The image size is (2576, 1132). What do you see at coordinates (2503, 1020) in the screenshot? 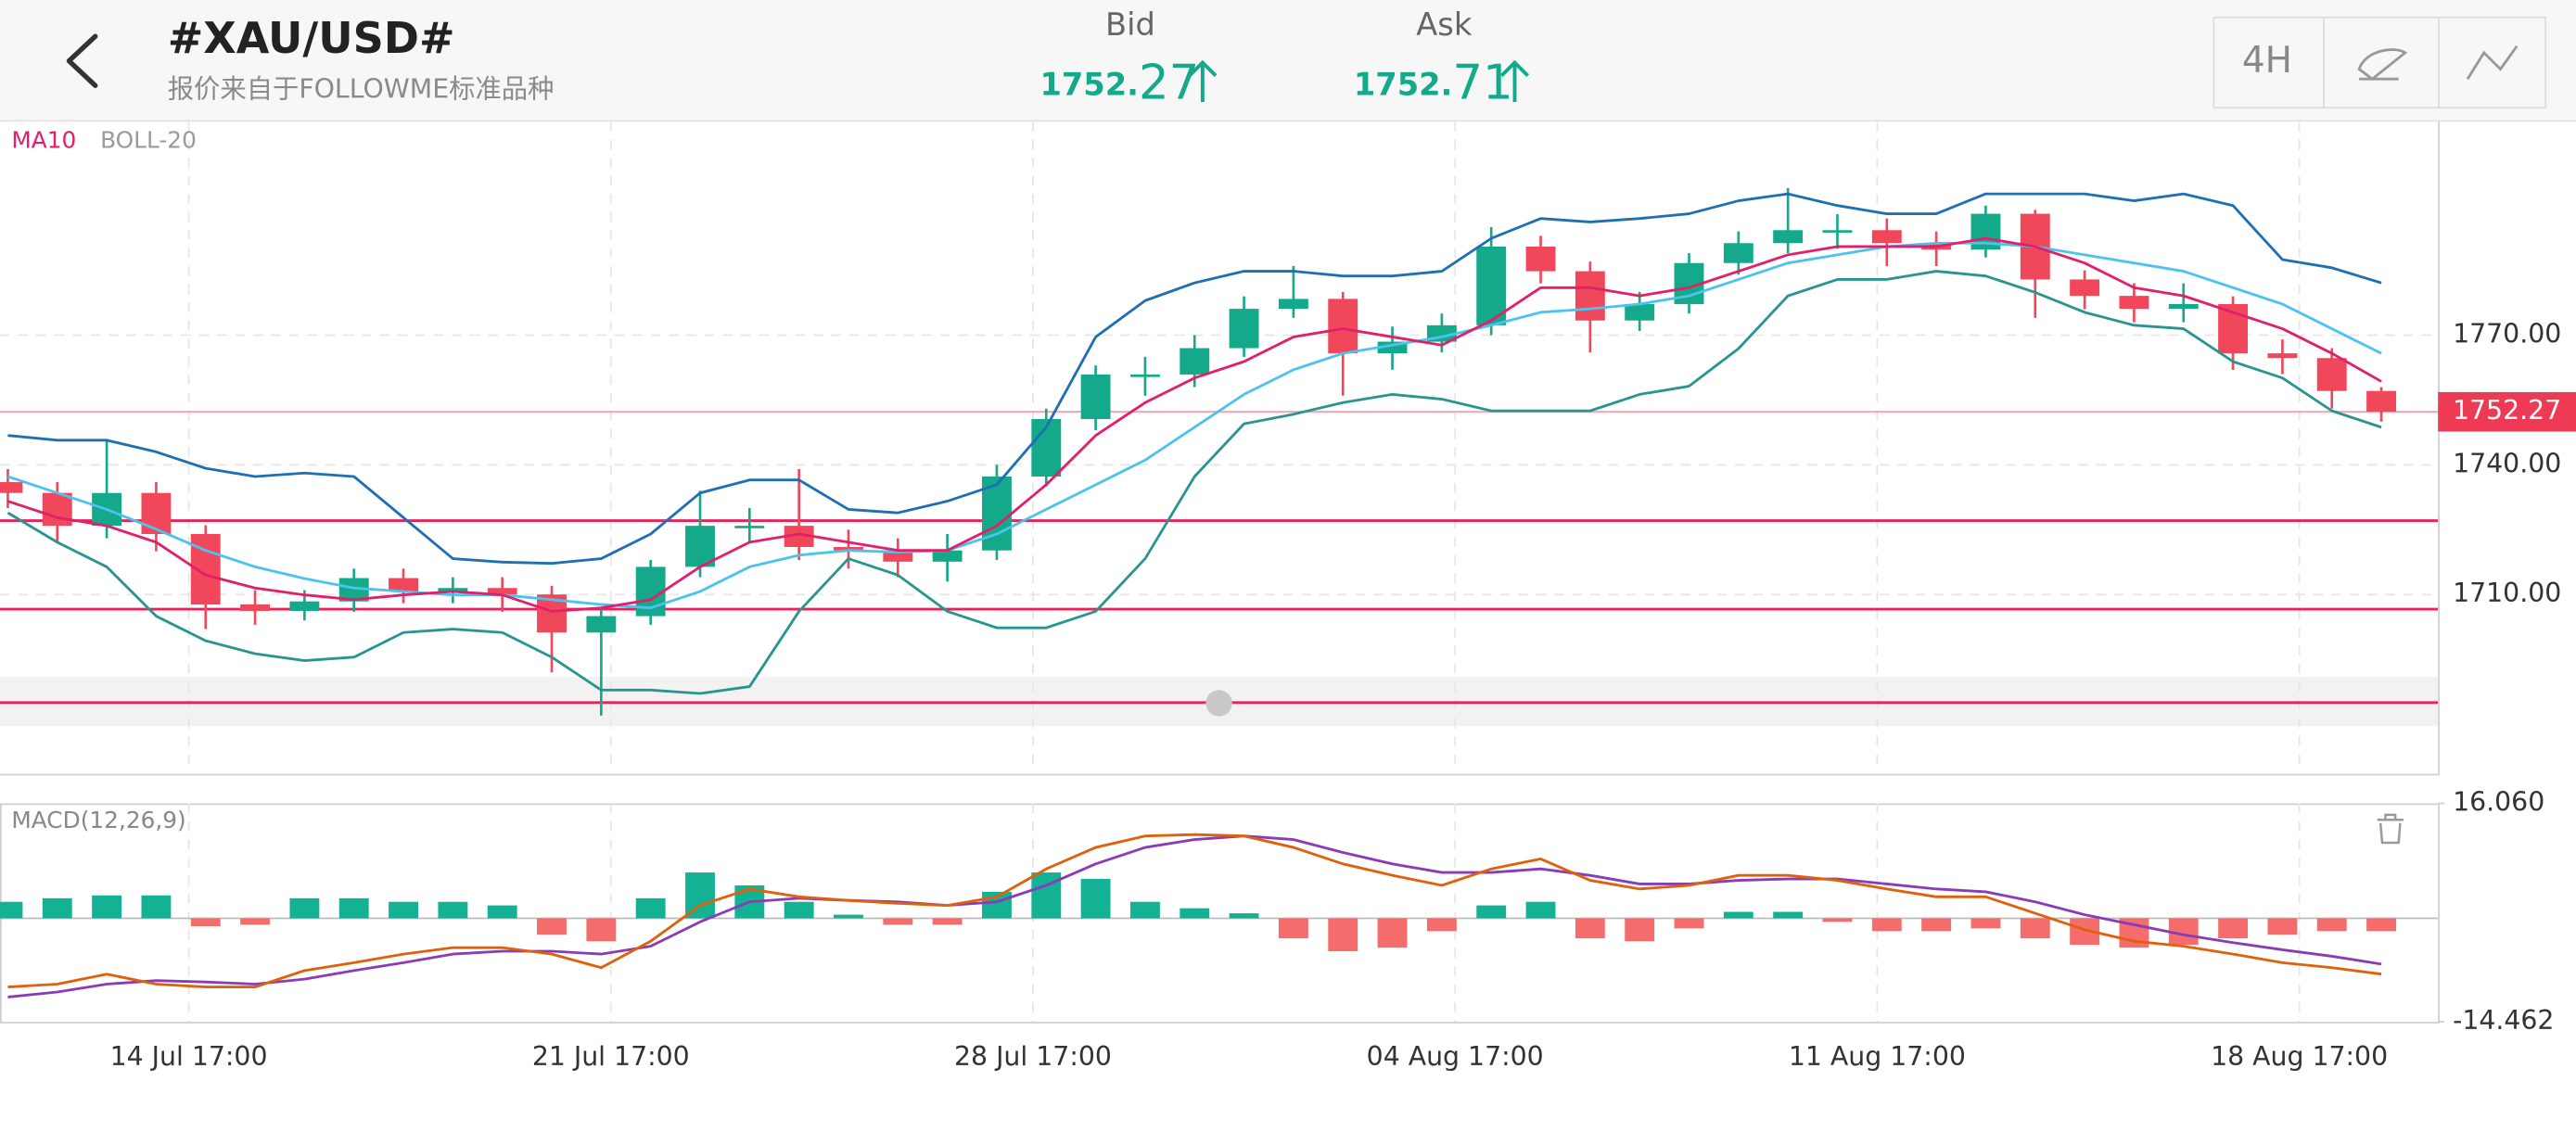
I see `macd-tick-label: -14.462` at bounding box center [2503, 1020].